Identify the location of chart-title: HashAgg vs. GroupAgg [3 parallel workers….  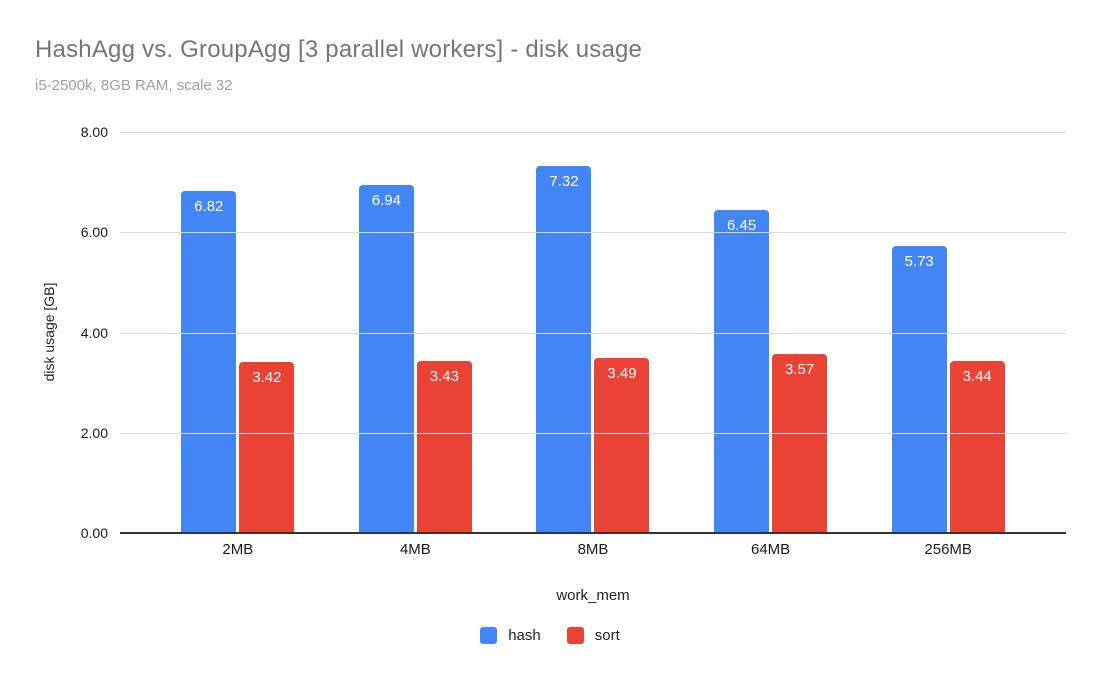
(339, 49).